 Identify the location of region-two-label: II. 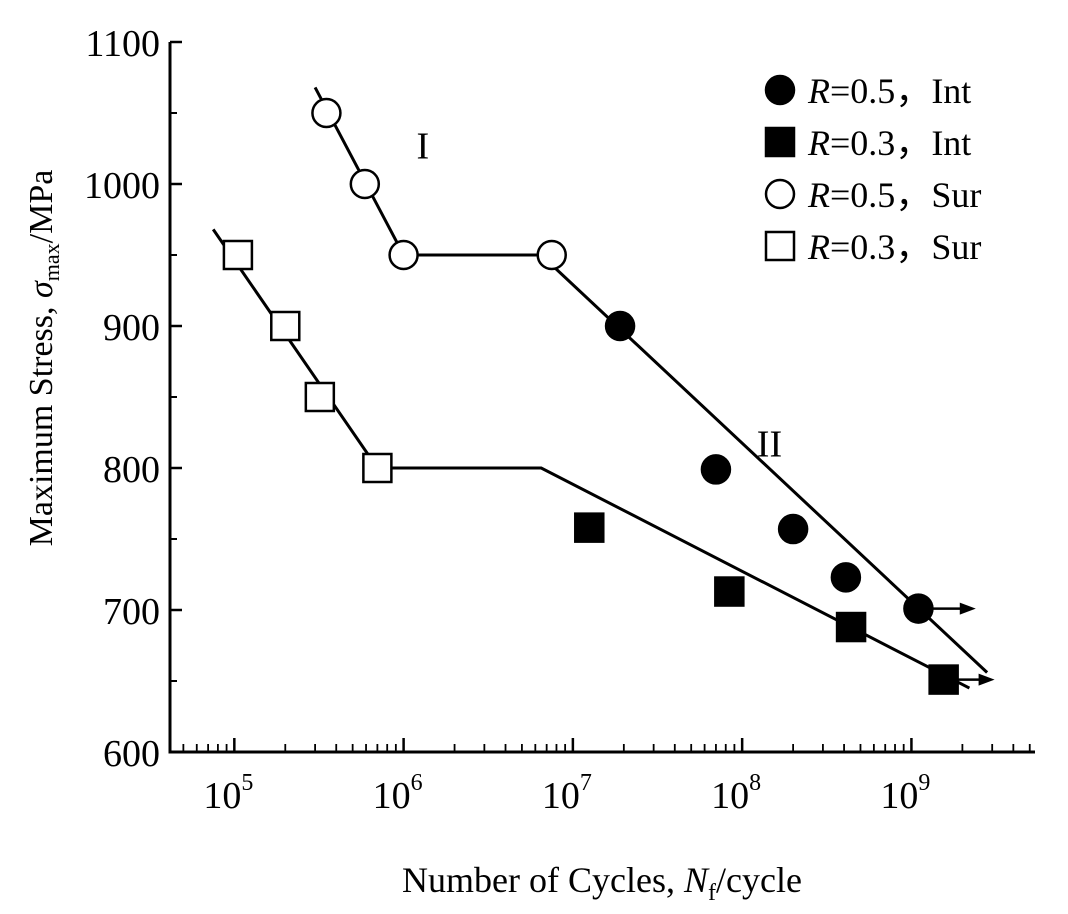
(769, 445).